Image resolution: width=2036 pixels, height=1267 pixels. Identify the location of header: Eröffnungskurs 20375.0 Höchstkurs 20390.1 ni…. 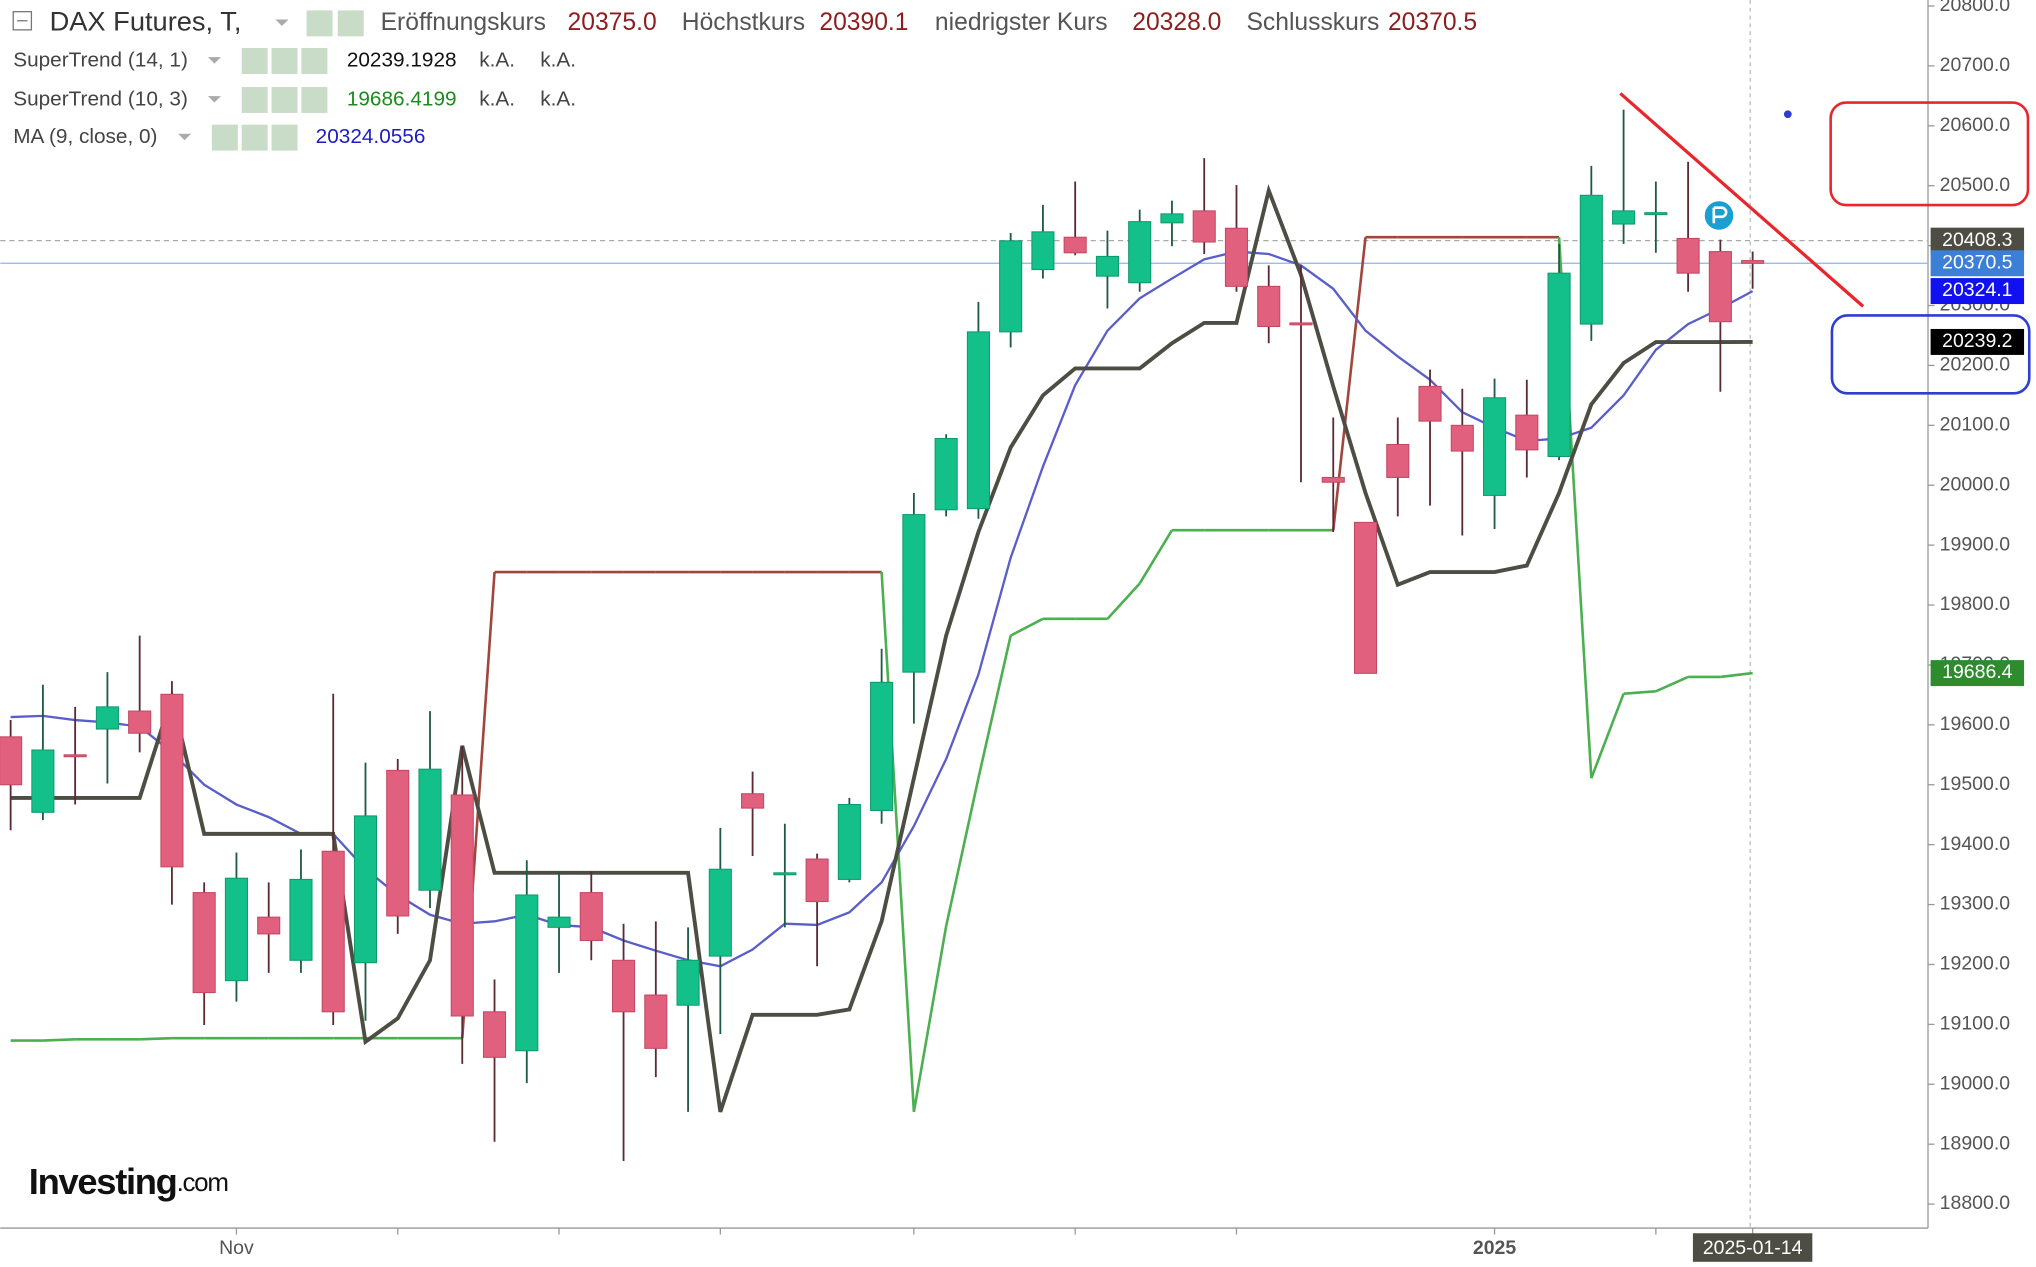
(929, 22).